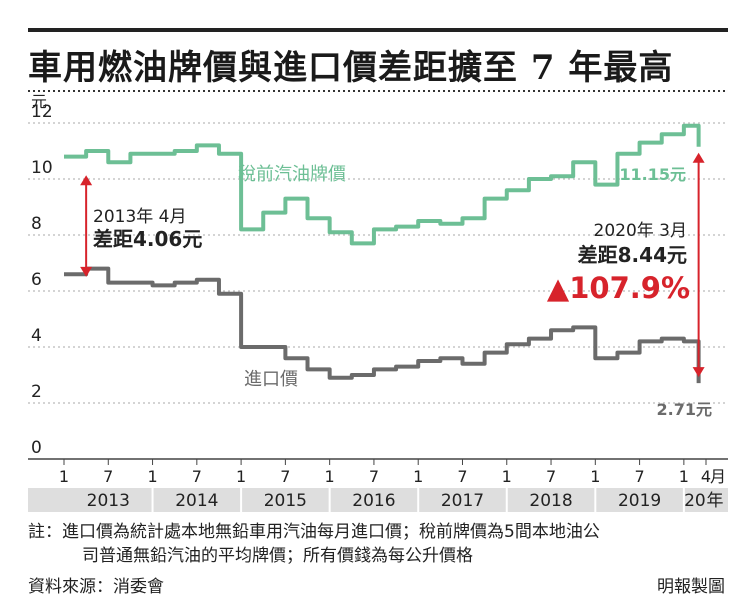  Describe the element at coordinates (718, 476) in the screenshot. I see `x-unit-label: 月` at that location.